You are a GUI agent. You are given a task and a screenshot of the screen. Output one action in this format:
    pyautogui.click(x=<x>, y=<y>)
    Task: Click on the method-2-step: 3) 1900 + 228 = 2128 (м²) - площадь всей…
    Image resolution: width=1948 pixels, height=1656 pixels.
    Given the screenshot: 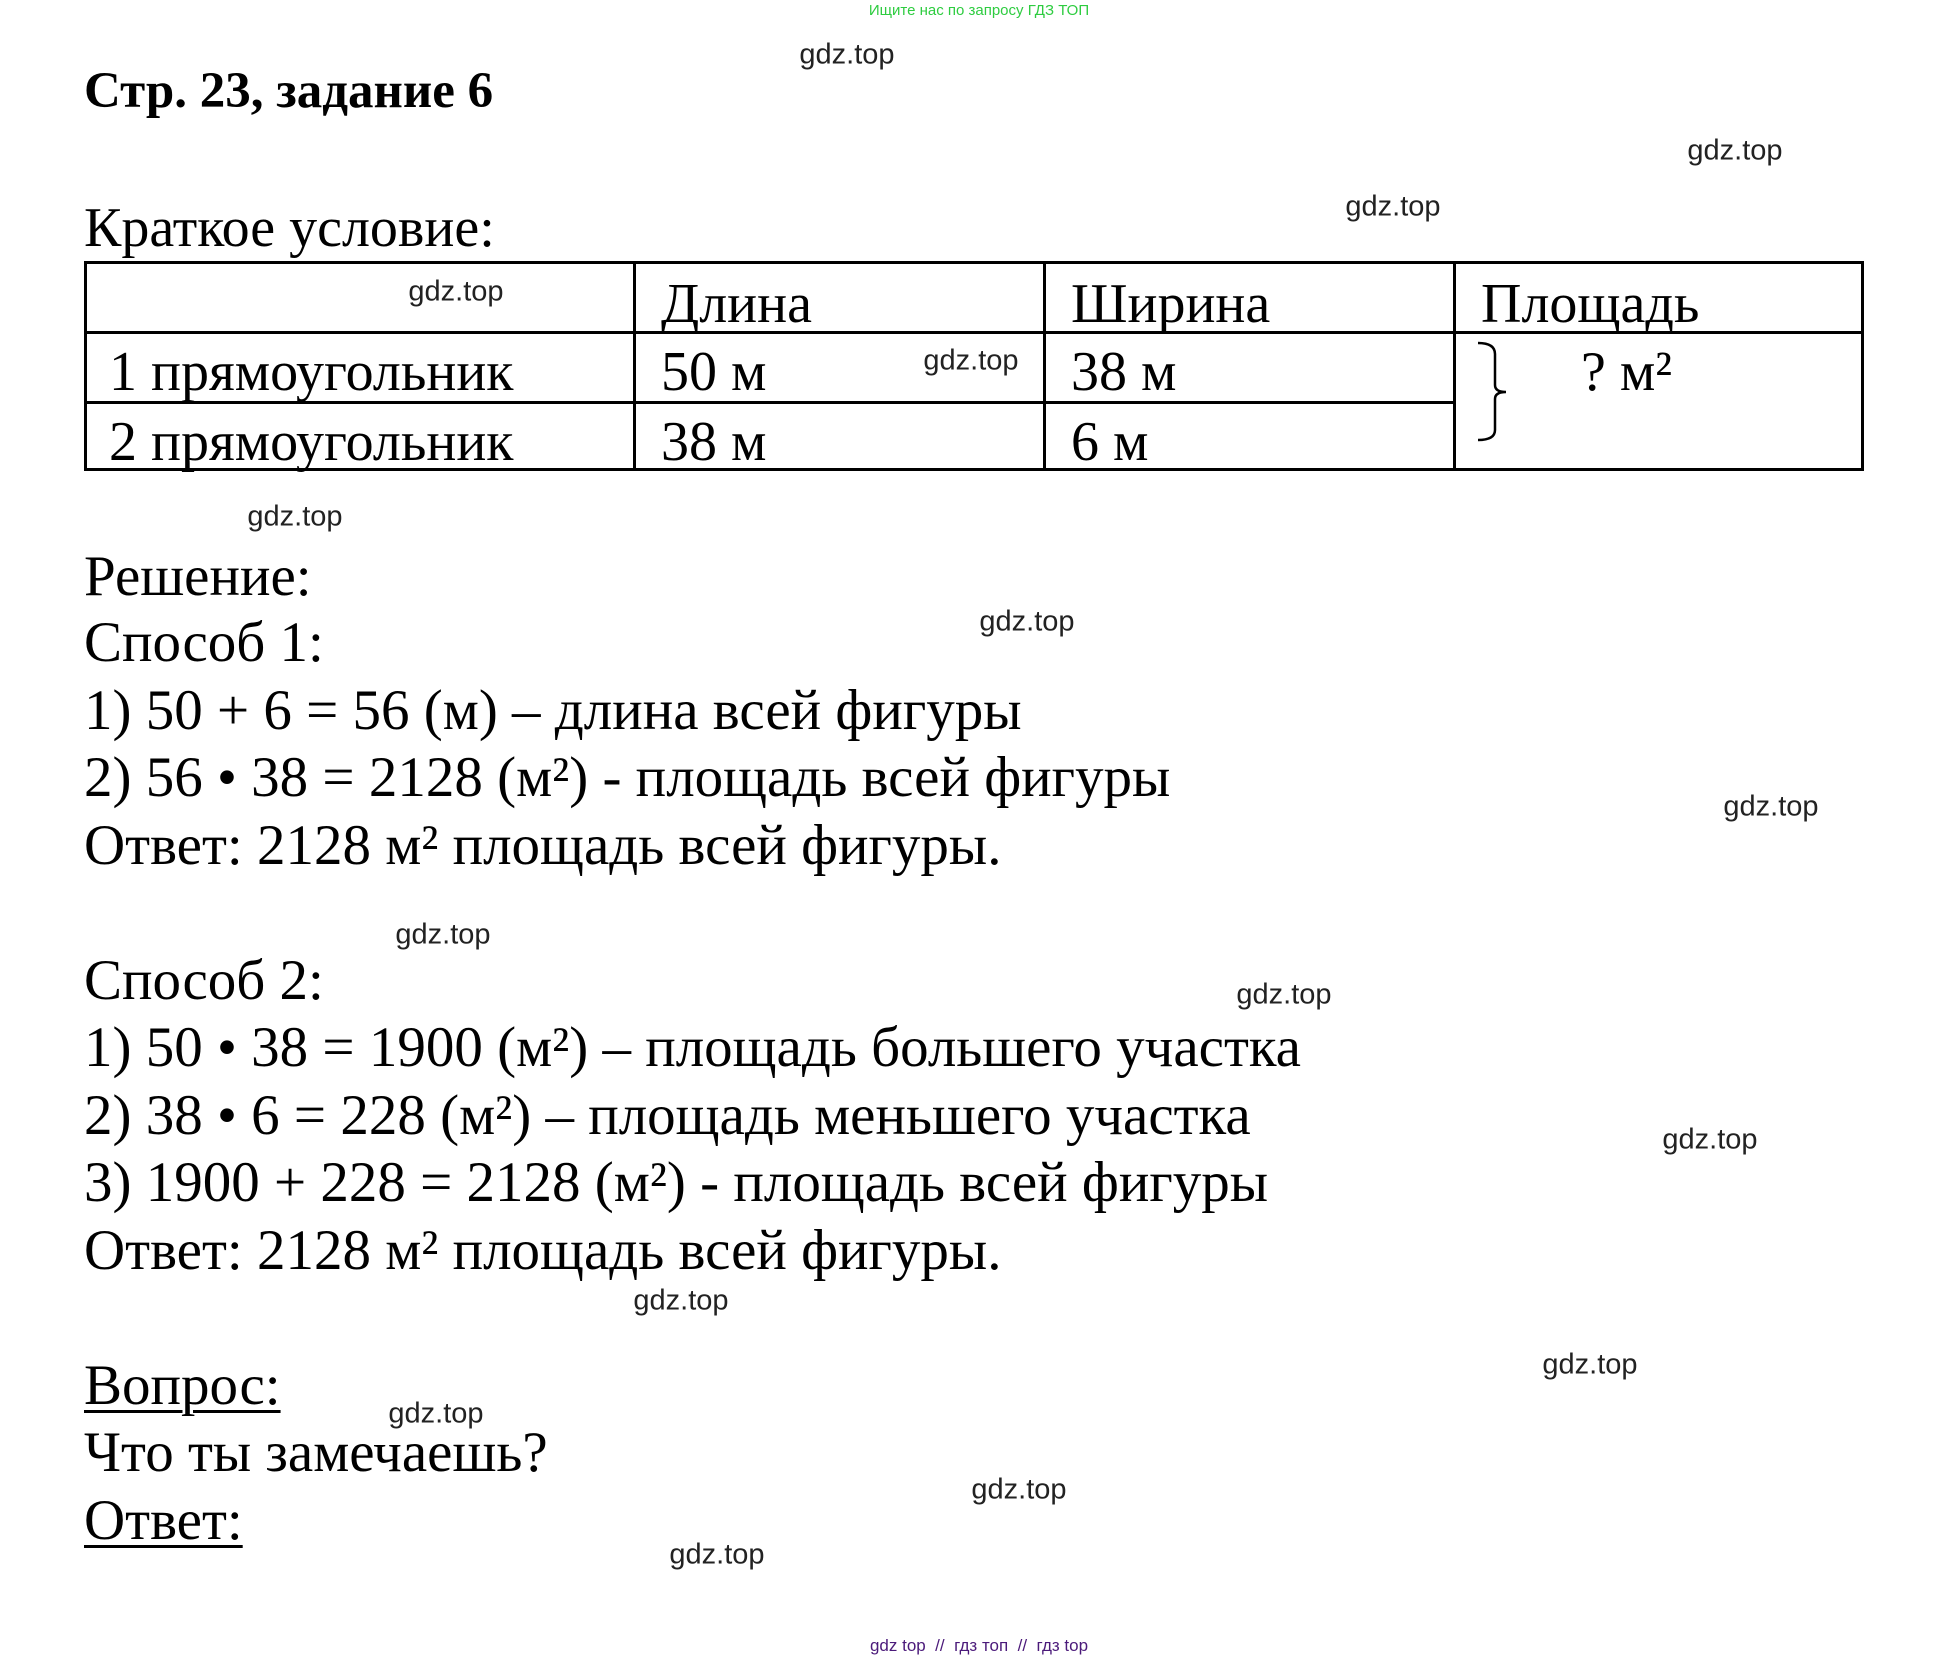 What is the action you would take?
    pyautogui.click(x=676, y=1182)
    